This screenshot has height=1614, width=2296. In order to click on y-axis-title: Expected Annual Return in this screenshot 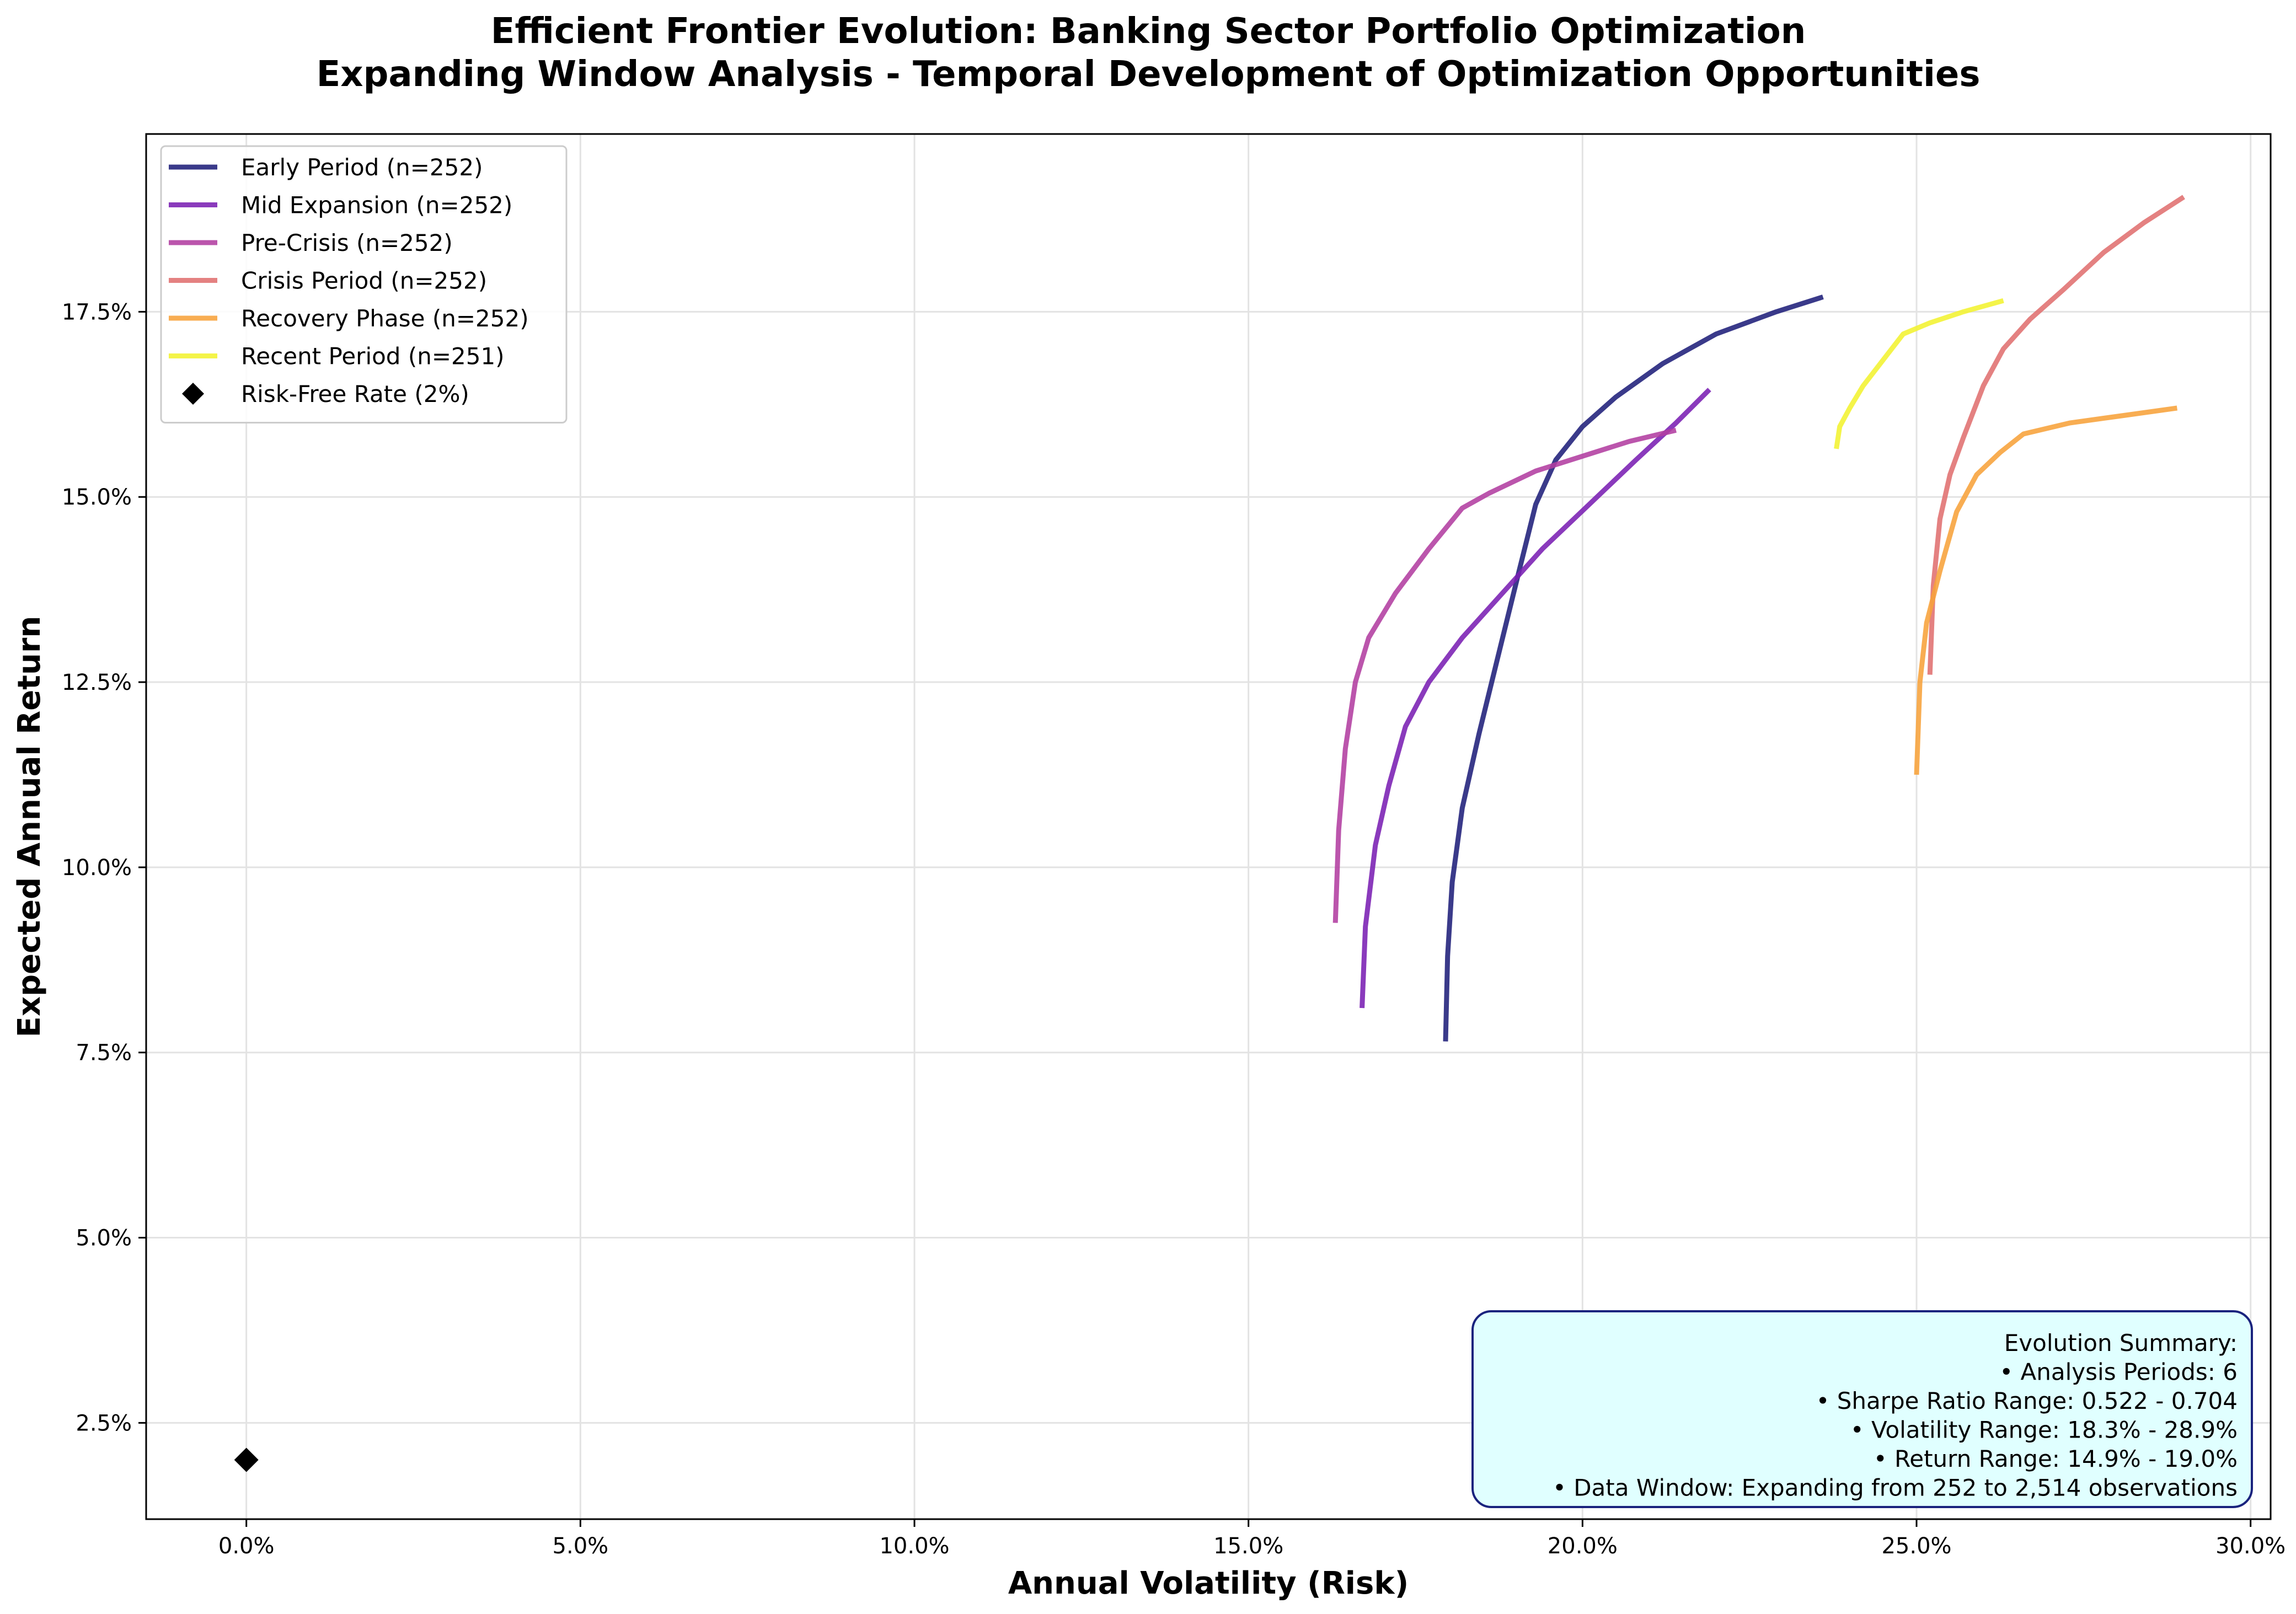, I will do `click(29, 827)`.